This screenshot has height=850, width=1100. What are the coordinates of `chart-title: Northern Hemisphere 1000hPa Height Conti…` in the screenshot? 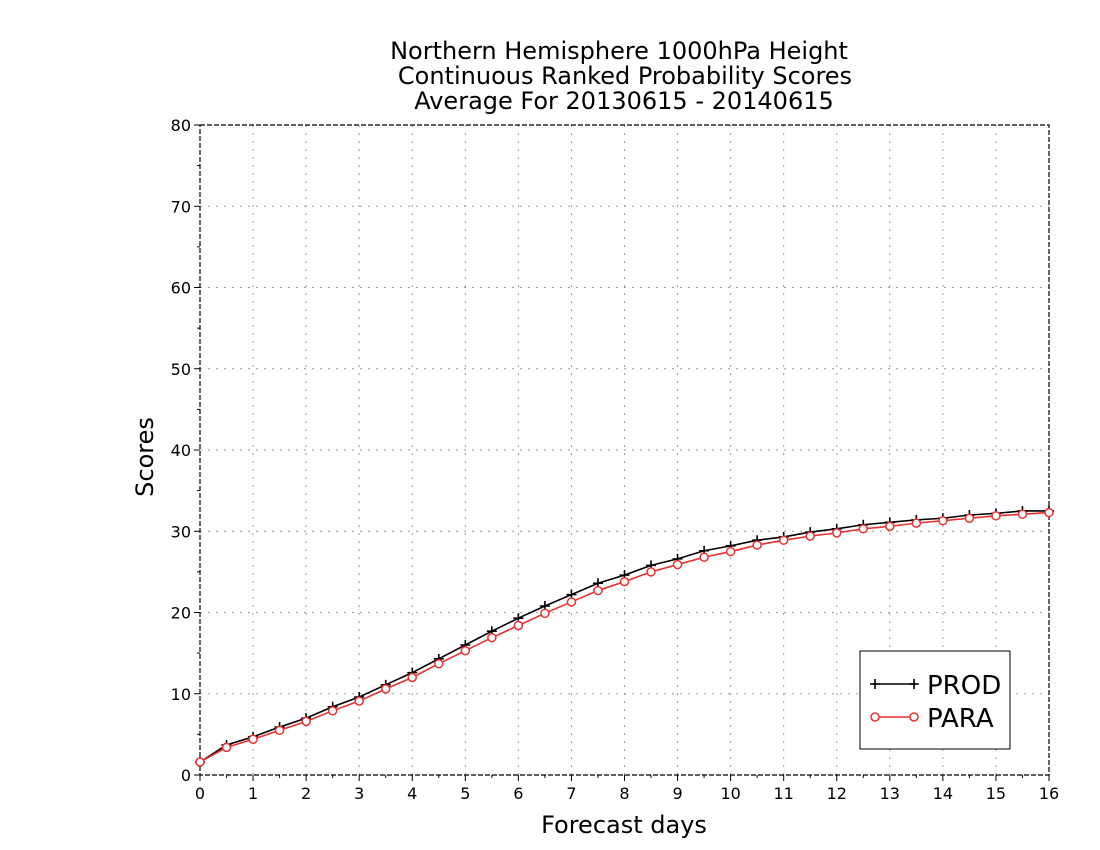 It's located at (621, 76).